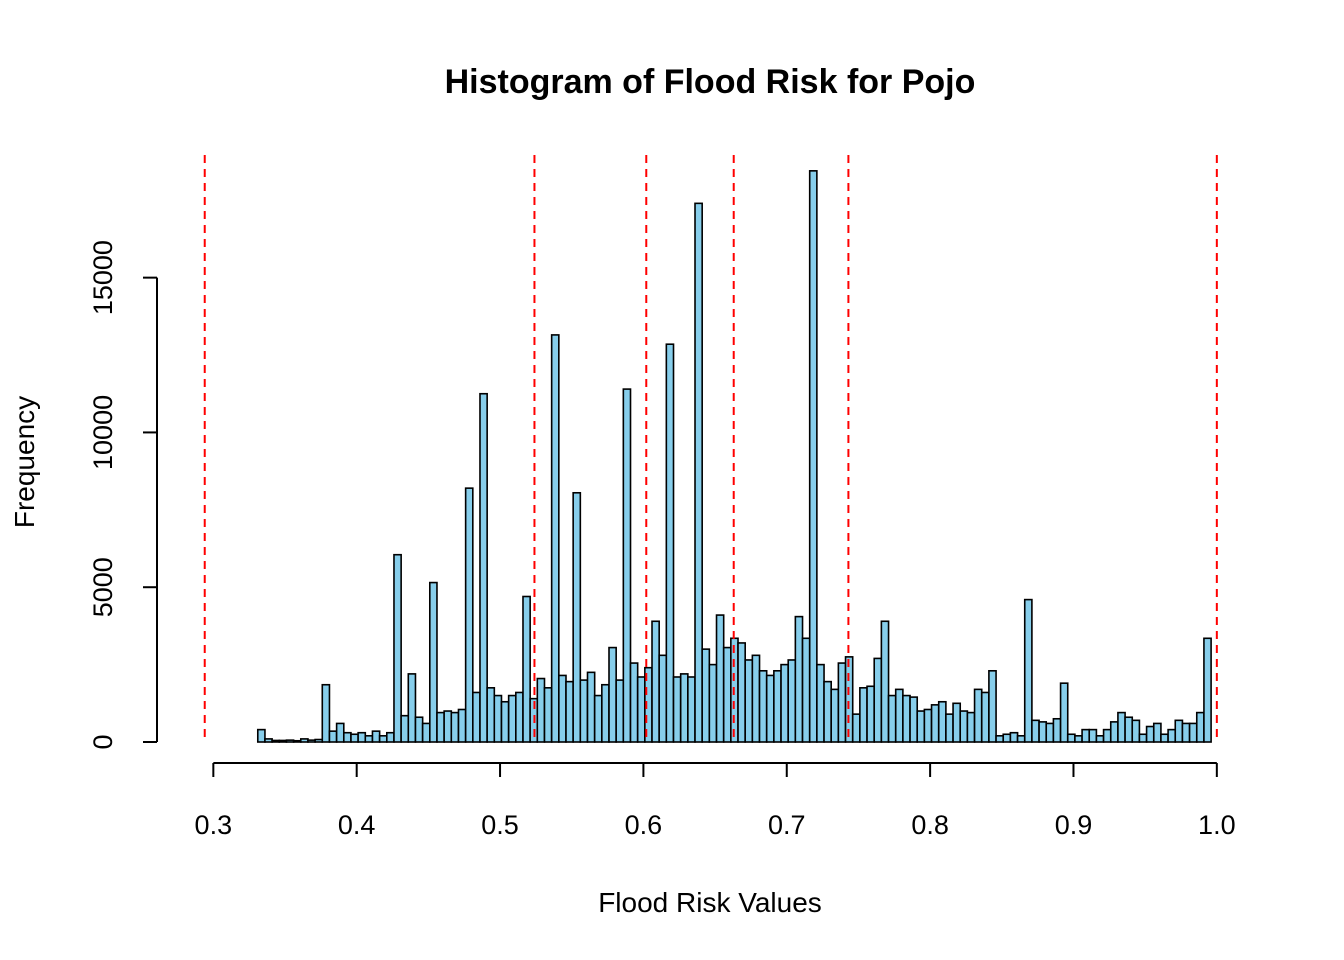  I want to click on x-tick-label: 0.6, so click(644, 825).